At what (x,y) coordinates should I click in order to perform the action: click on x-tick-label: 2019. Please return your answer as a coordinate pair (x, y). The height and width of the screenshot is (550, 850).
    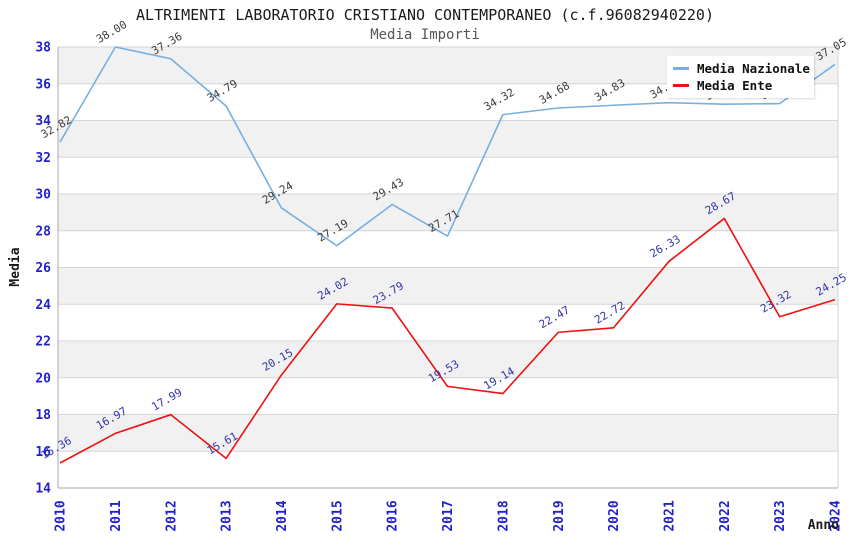
    Looking at the image, I should click on (559, 515).